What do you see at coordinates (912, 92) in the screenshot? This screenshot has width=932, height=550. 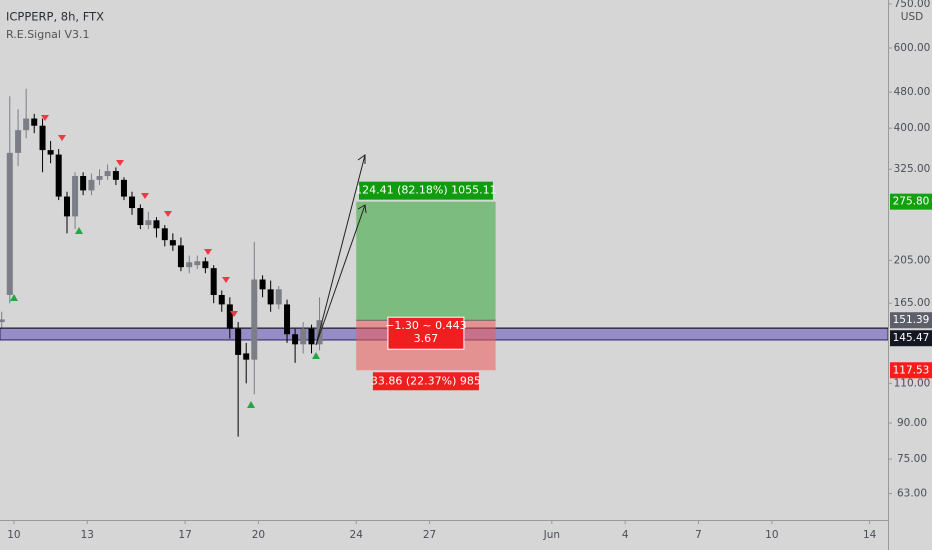 I see `y-tick-label: 480.00` at bounding box center [912, 92].